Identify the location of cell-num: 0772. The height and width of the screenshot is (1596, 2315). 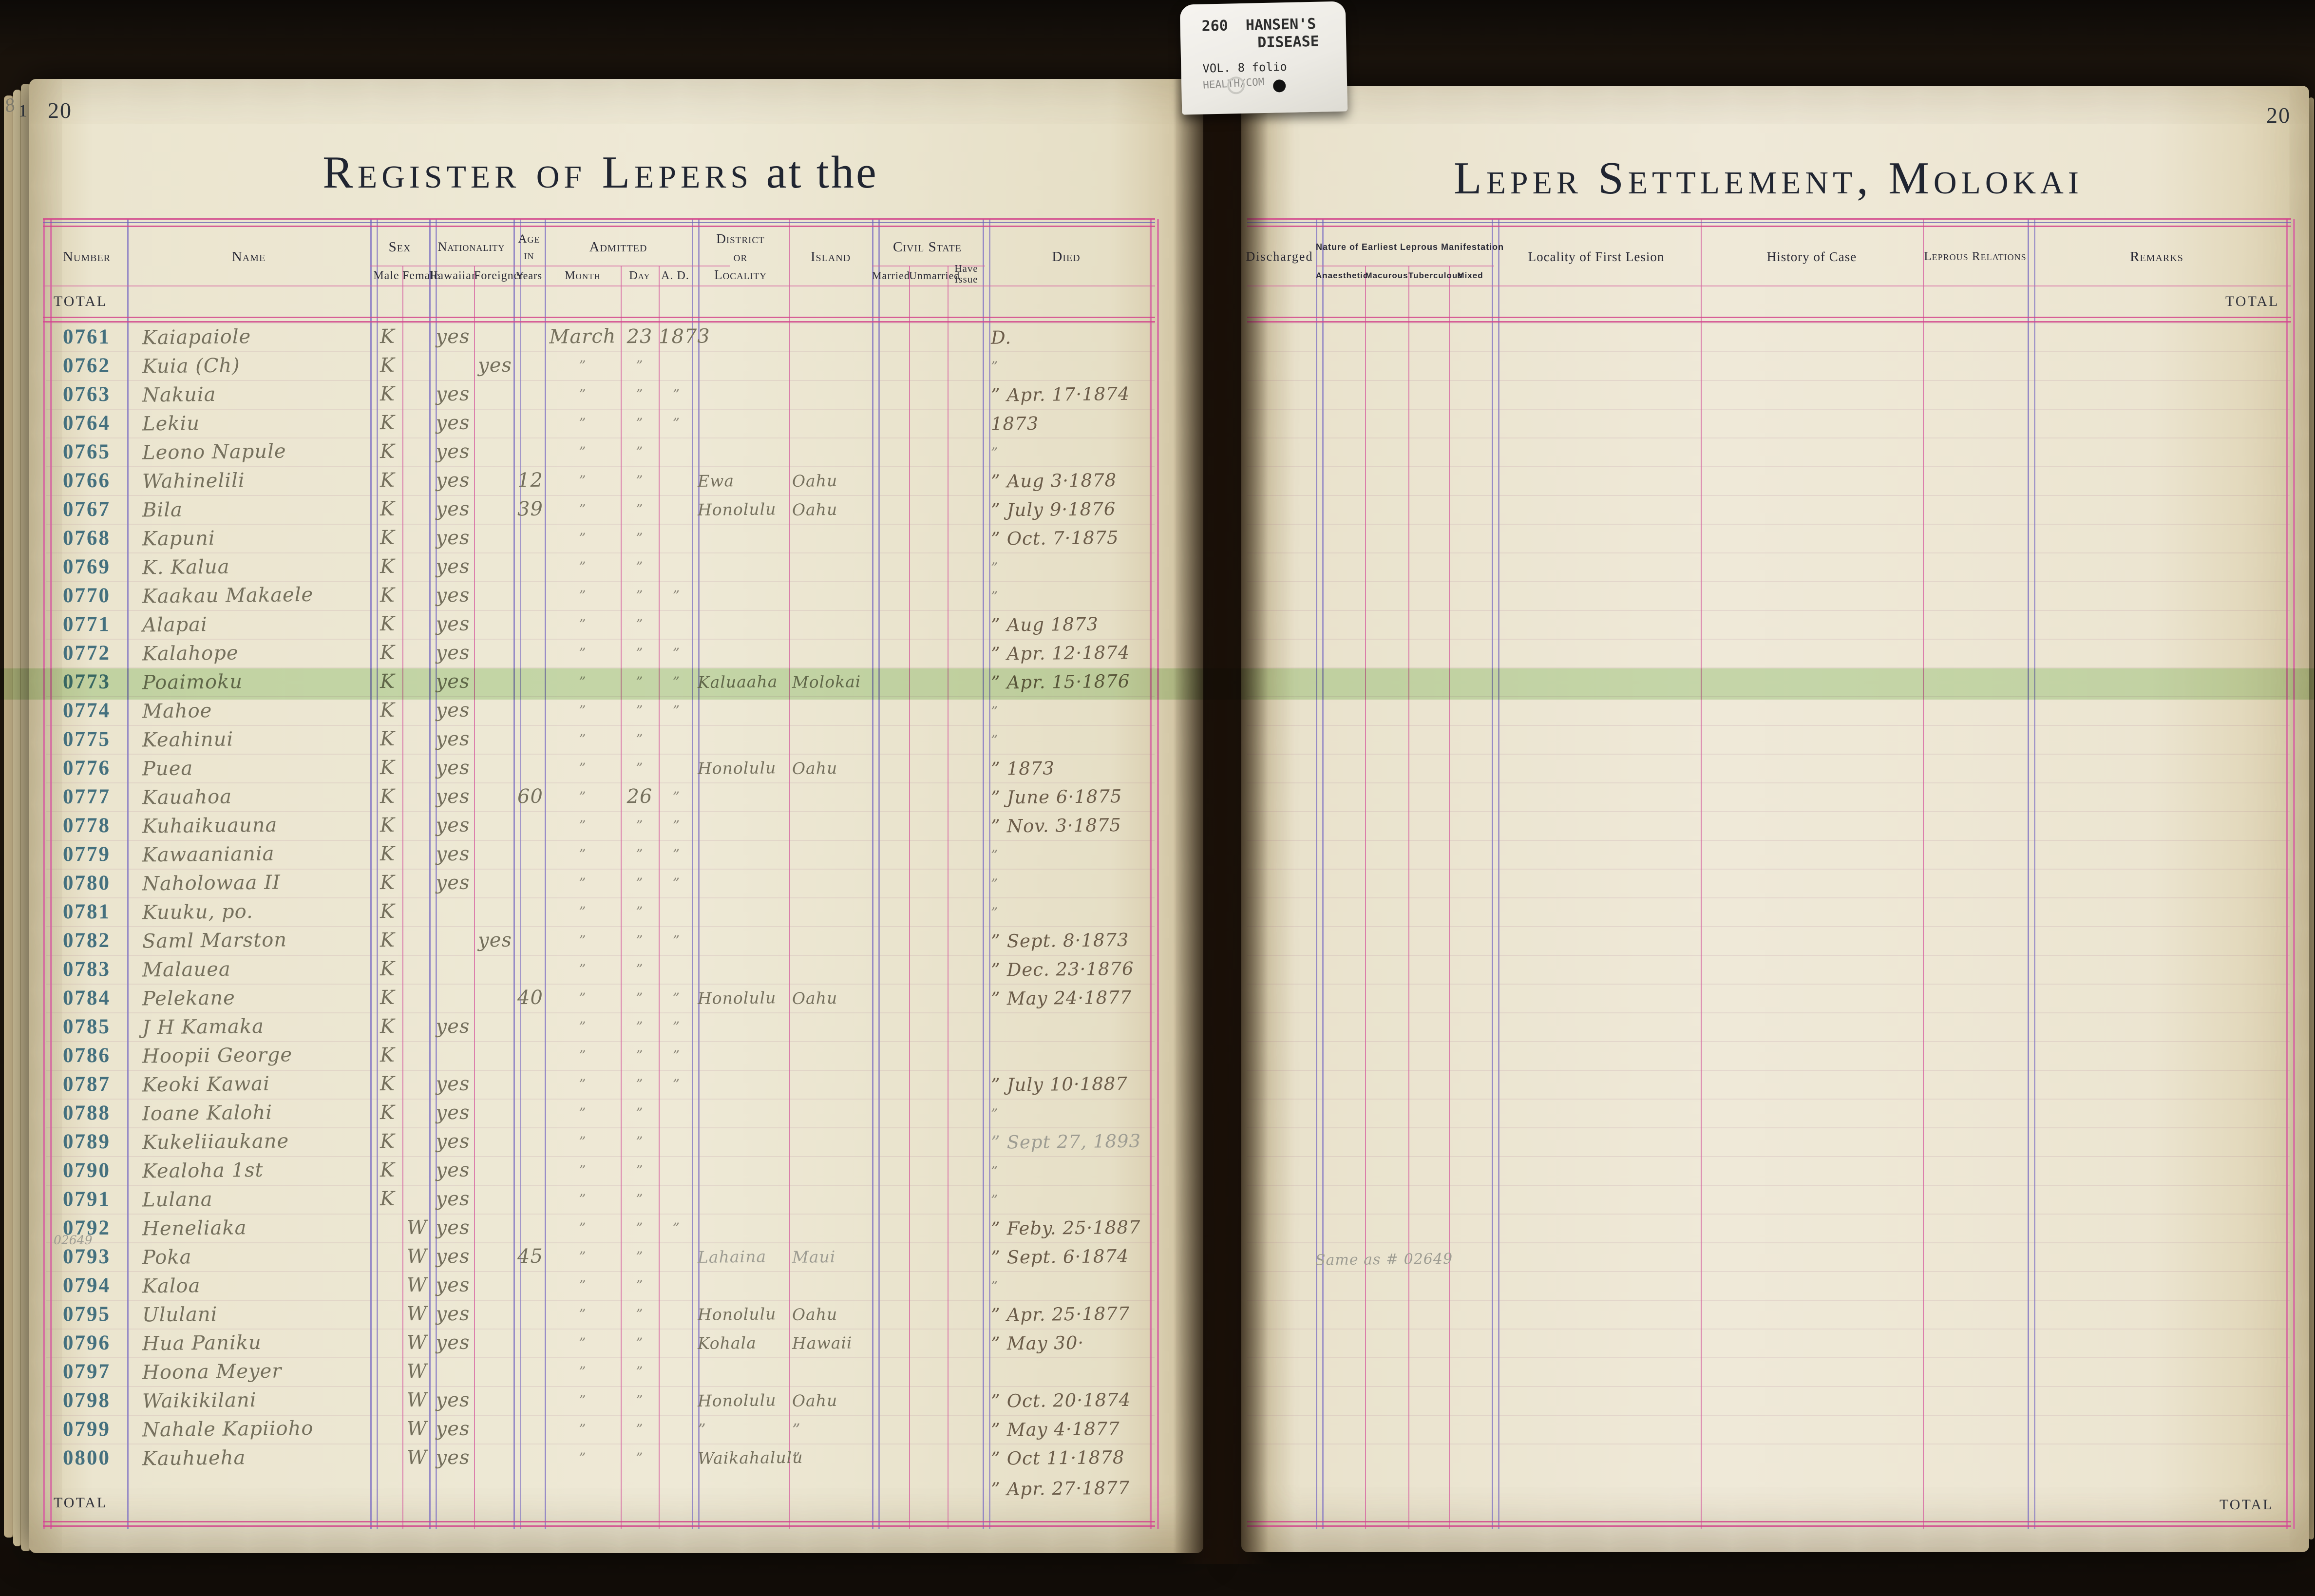
(87, 654).